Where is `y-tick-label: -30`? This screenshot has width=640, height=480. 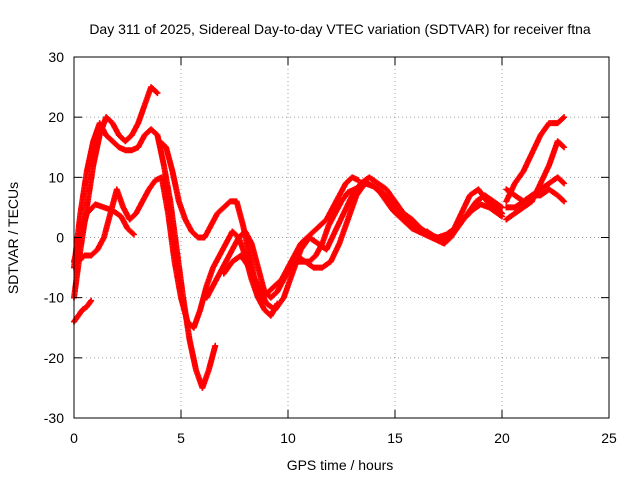
y-tick-label: -30 is located at coordinates (54, 418).